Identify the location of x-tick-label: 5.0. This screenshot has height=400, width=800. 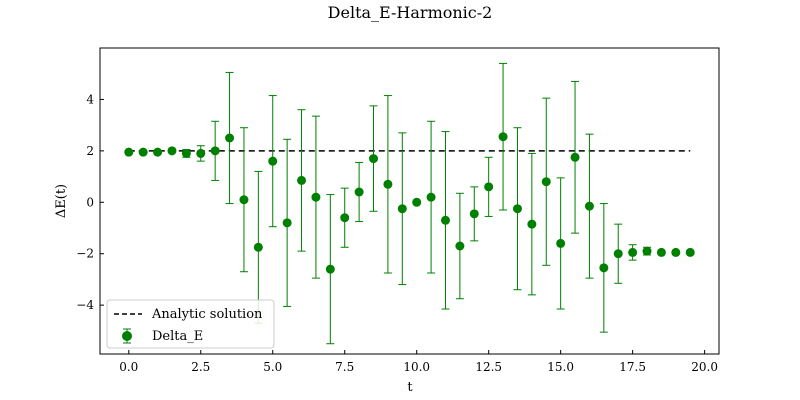
(272, 367).